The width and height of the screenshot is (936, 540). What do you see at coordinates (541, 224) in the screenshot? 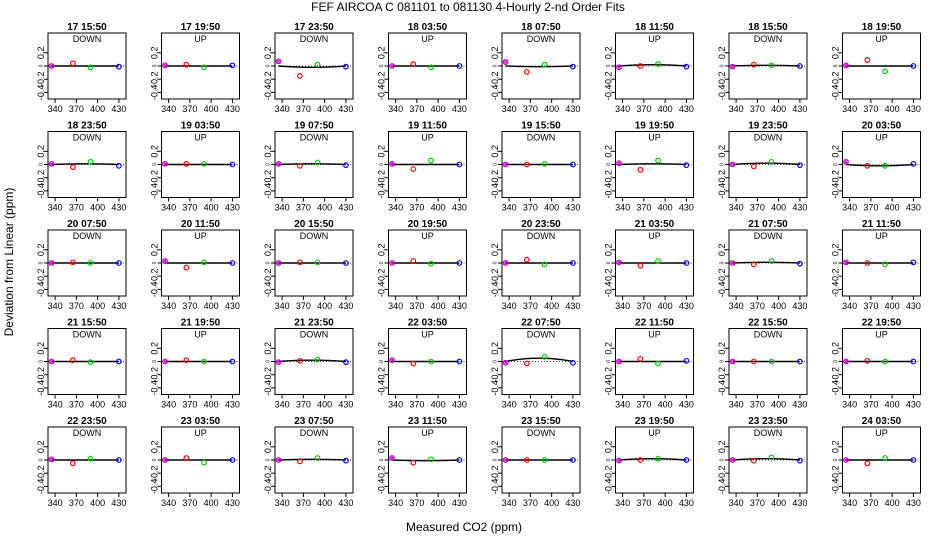
I see `panel-title: 20 23:50` at bounding box center [541, 224].